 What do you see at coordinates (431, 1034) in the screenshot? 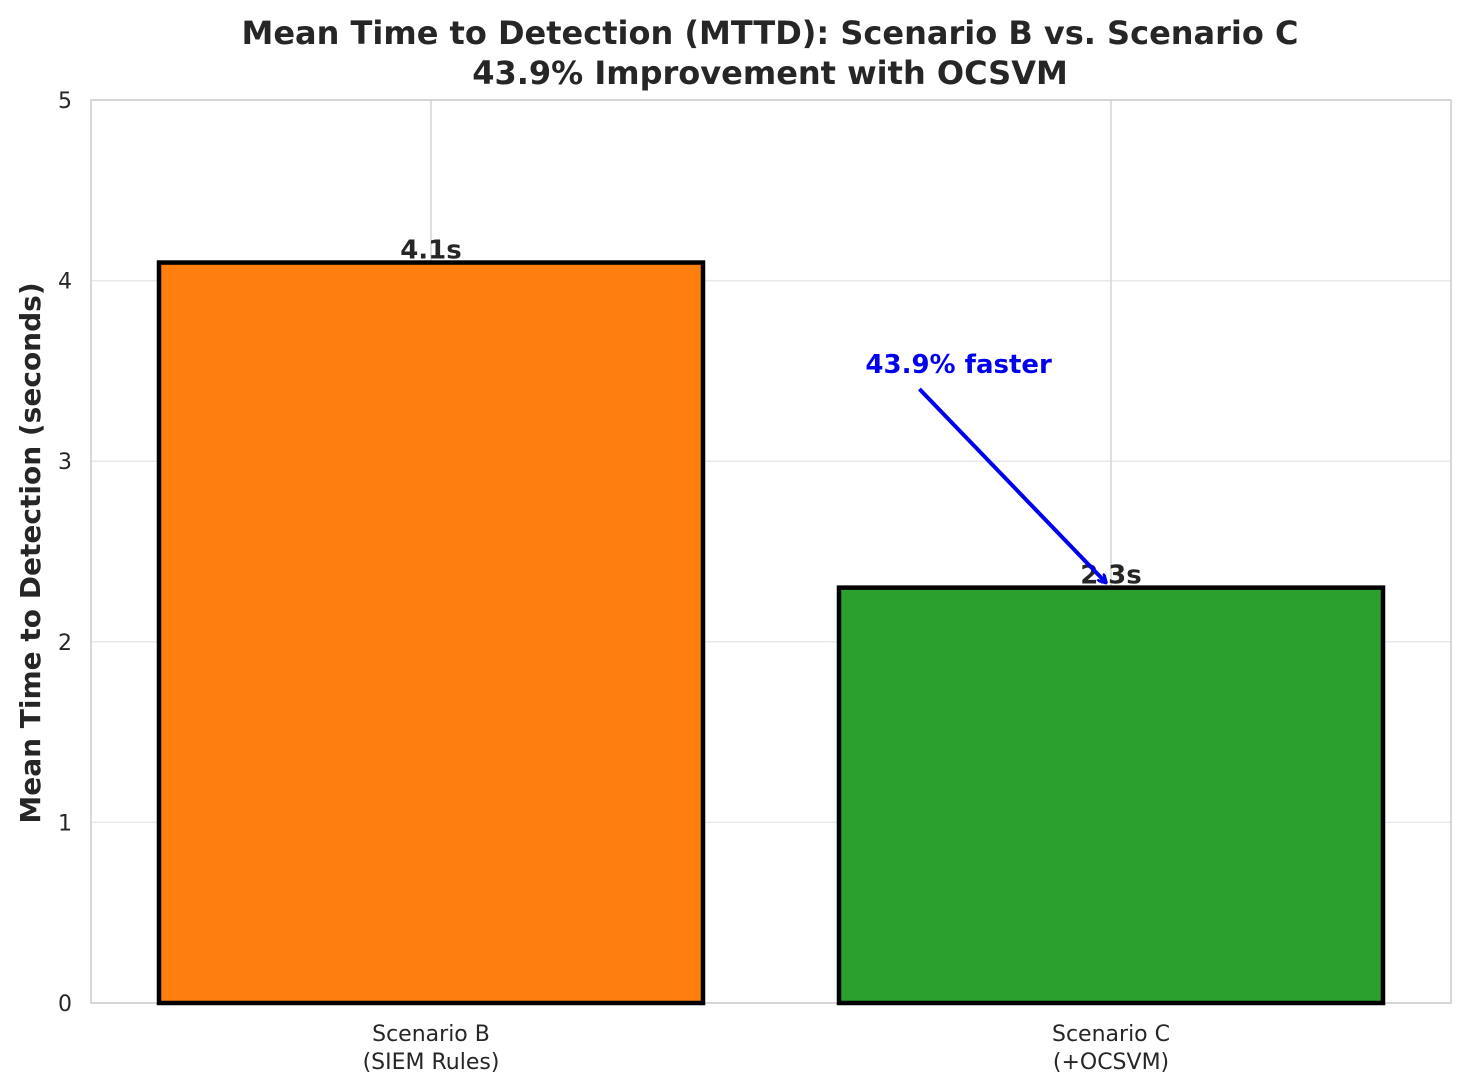
I see `x-tick-label: Scenario B` at bounding box center [431, 1034].